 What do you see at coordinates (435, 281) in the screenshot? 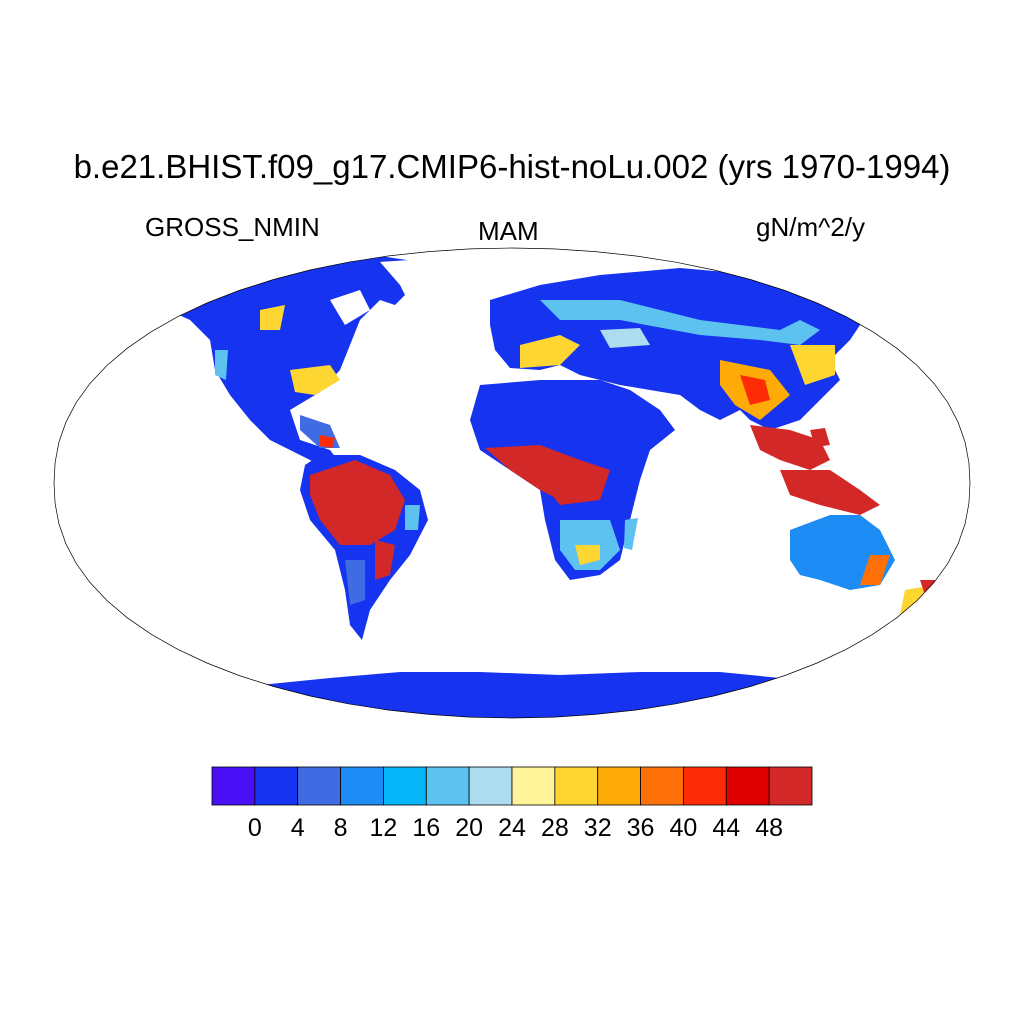
I see `greenland-region` at bounding box center [435, 281].